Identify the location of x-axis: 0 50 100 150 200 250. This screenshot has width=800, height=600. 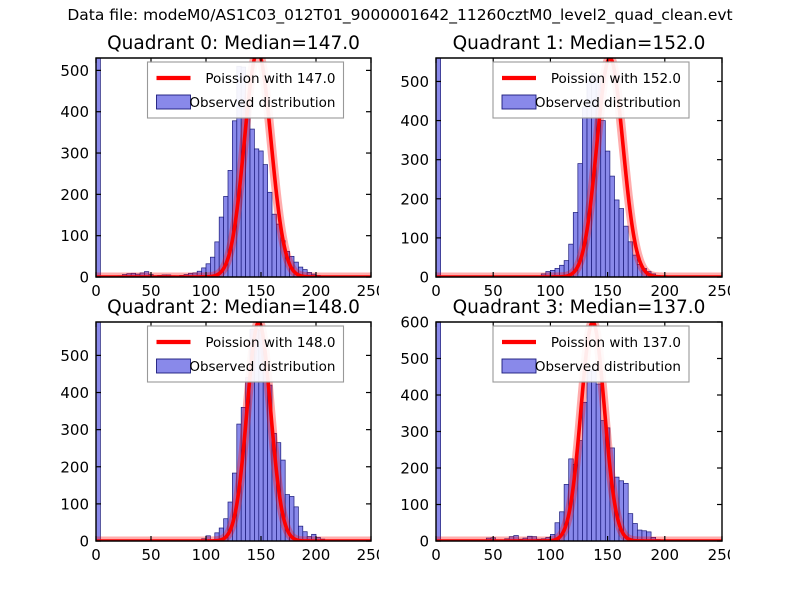
(235, 443).